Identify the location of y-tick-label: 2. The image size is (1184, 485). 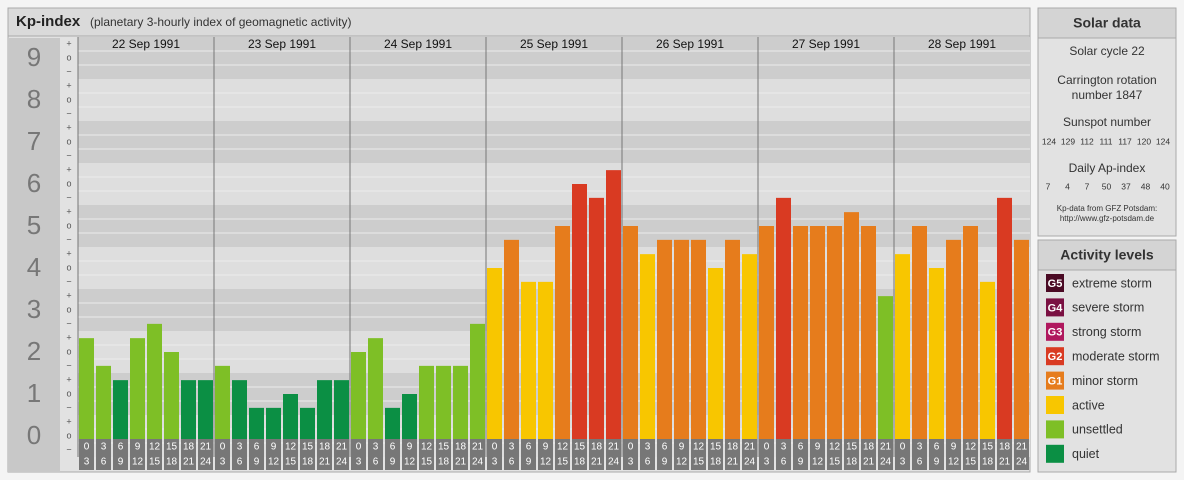
(34, 351).